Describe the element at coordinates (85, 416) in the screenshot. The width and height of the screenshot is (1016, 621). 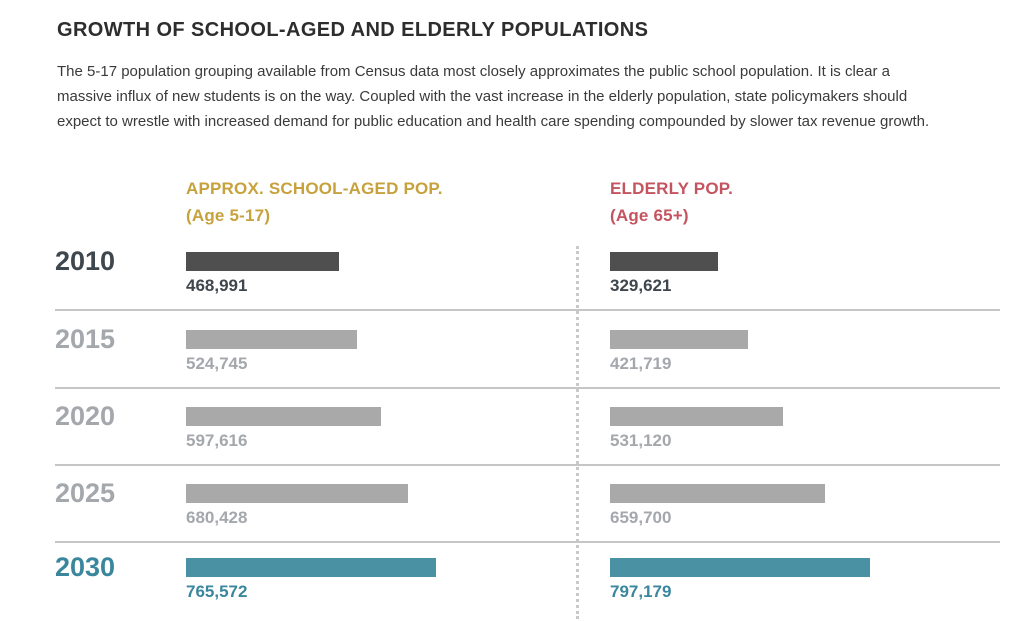
I see `year-label-2020: 2020` at that location.